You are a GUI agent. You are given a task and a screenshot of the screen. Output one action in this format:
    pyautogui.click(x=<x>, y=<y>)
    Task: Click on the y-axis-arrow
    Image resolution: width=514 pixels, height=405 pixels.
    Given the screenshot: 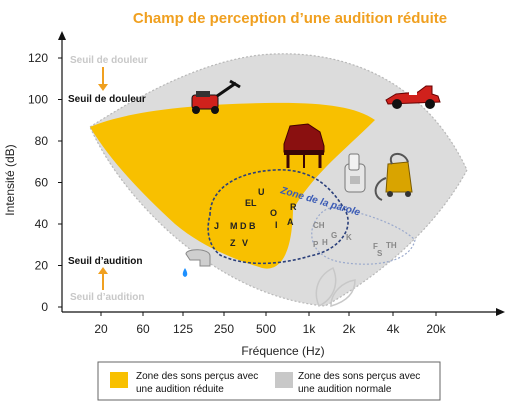 What is the action you would take?
    pyautogui.click(x=62, y=35)
    